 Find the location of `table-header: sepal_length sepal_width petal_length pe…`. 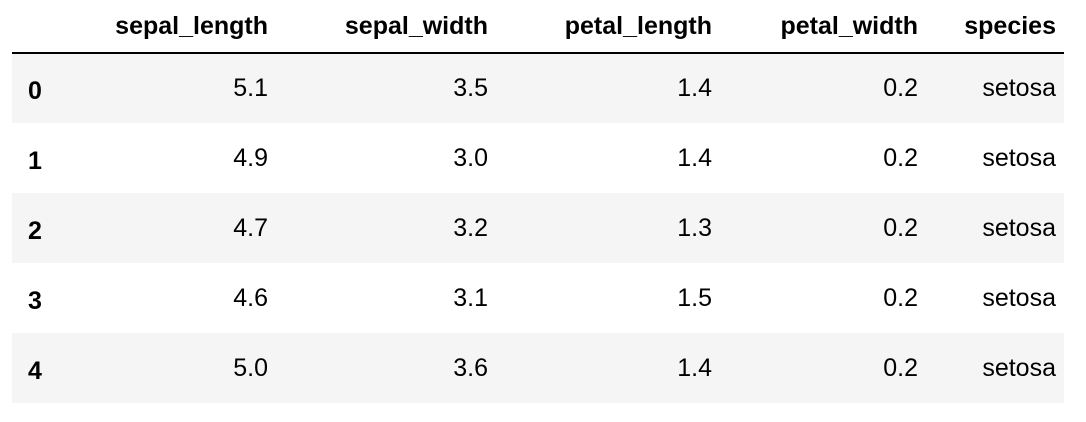

table-header: sepal_length sepal_width petal_length pe… is located at coordinates (538, 27).